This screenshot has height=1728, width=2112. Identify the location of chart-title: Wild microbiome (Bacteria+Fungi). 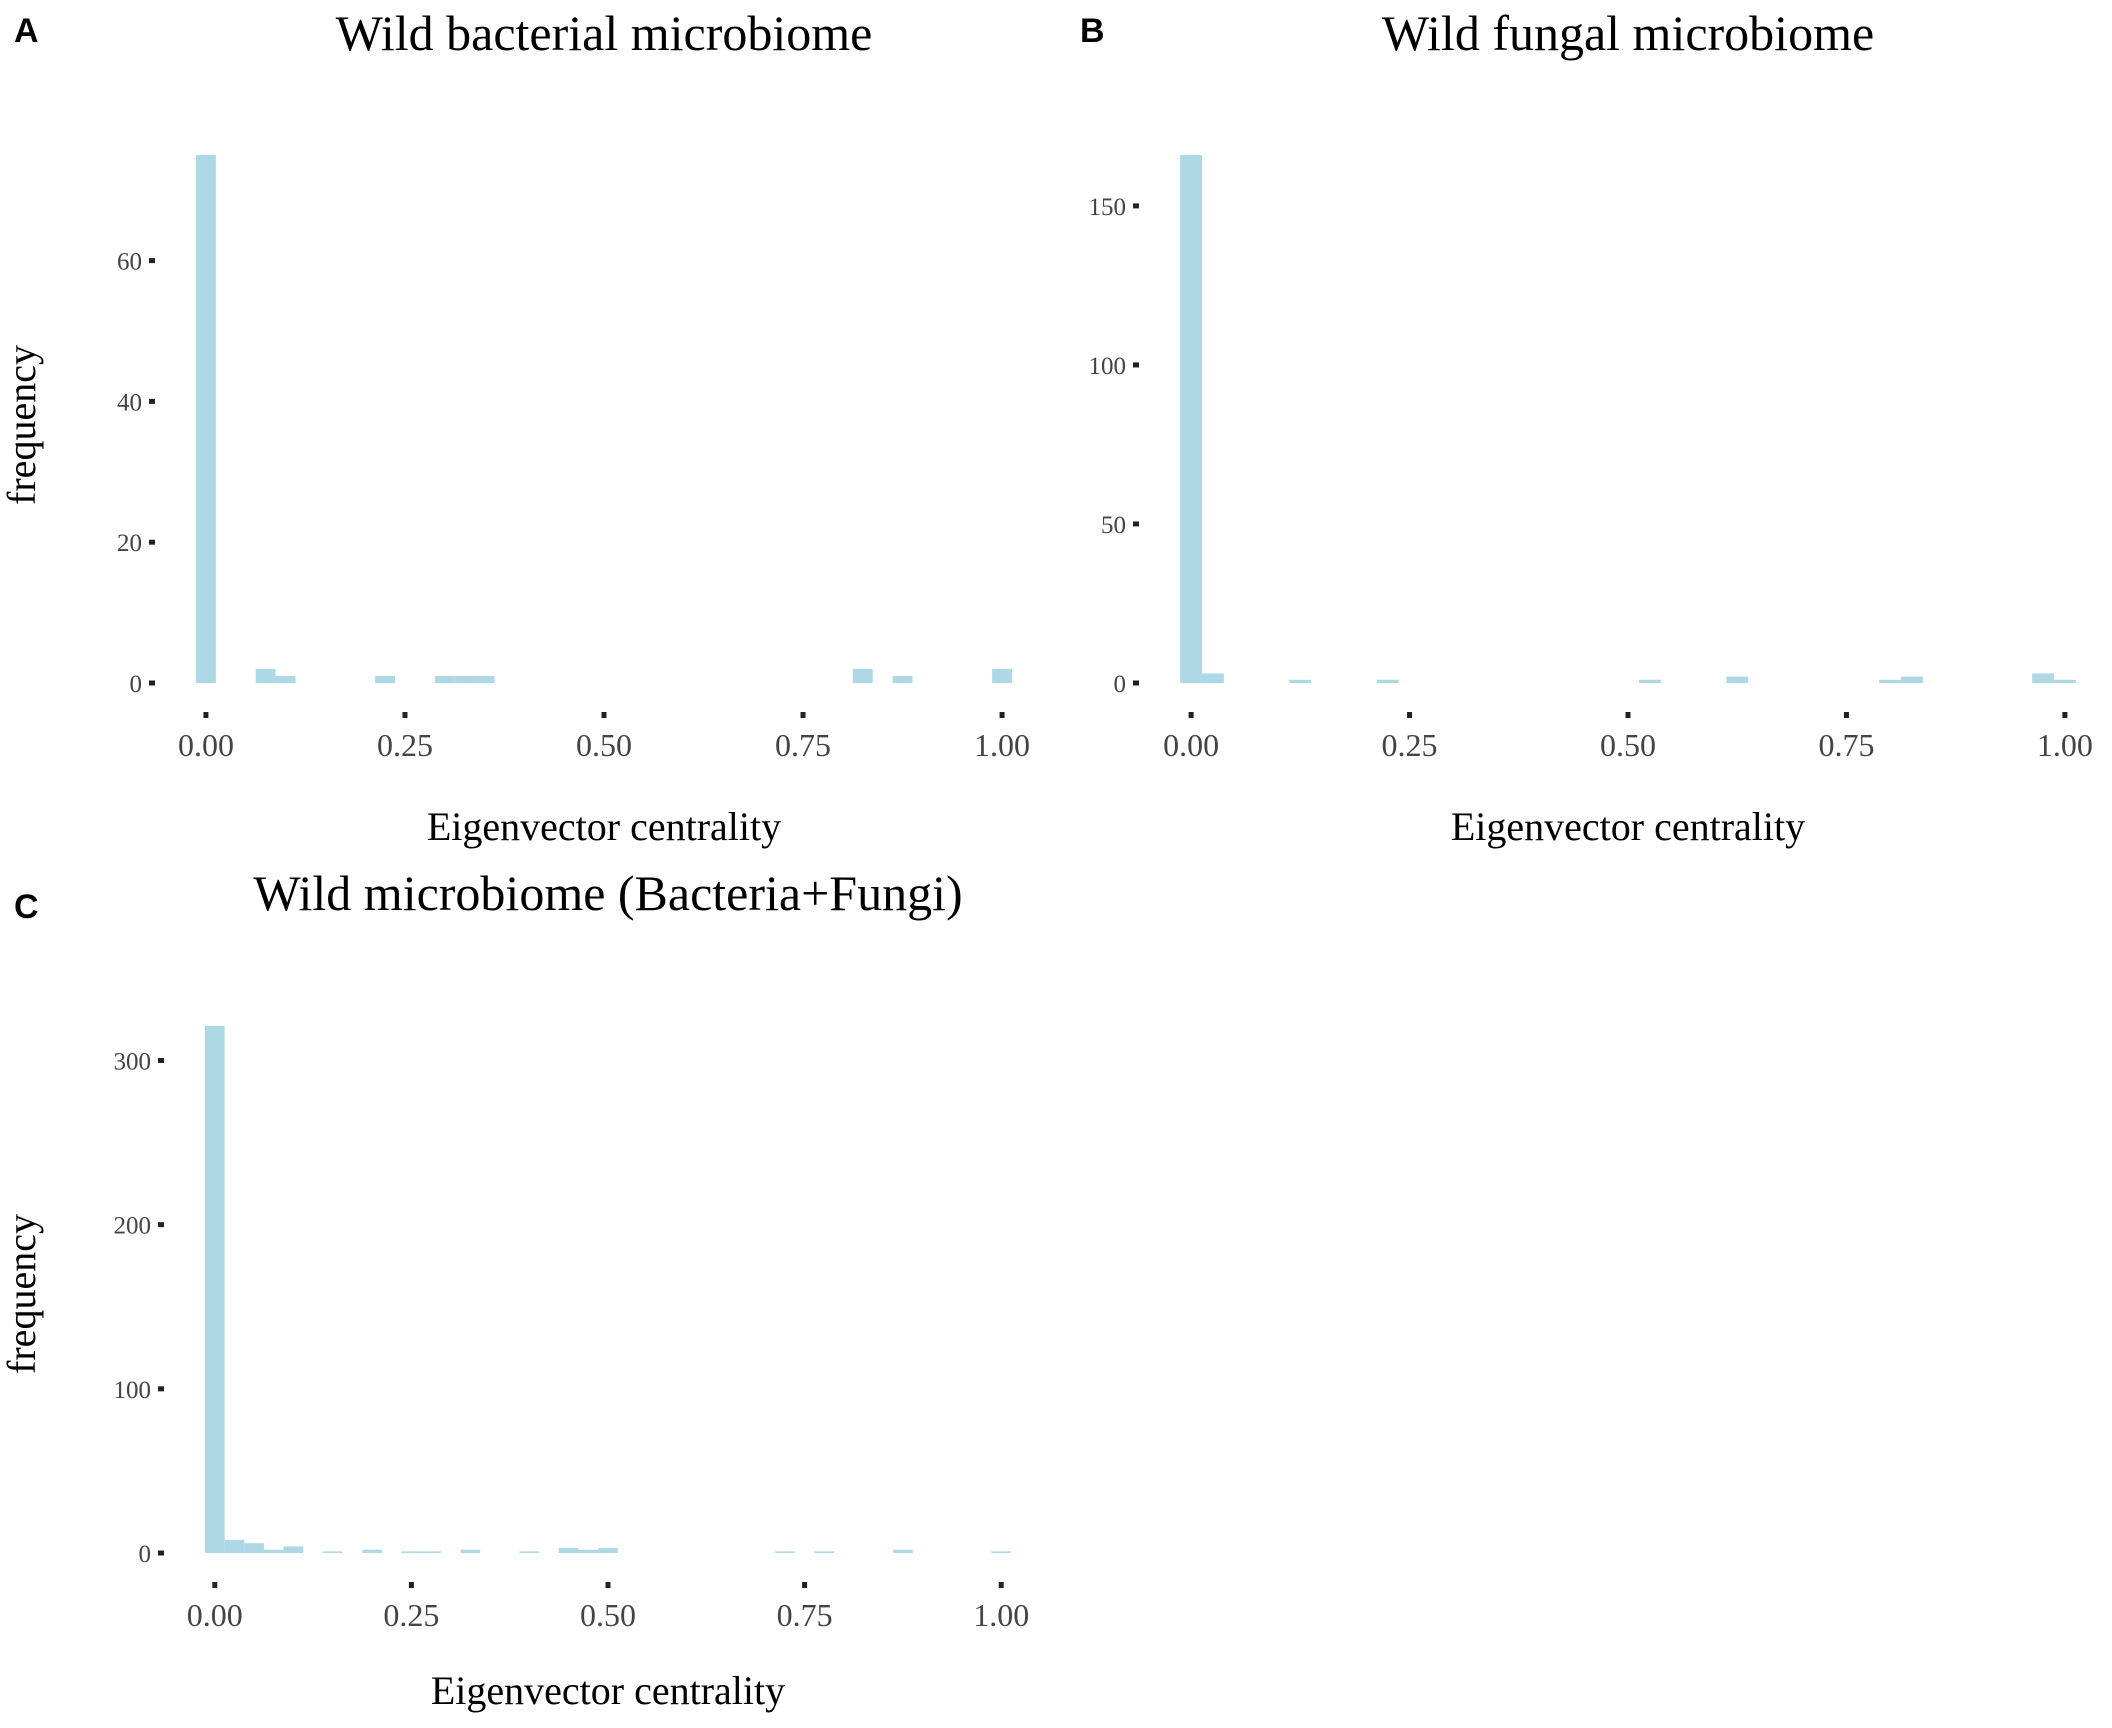
(607, 893).